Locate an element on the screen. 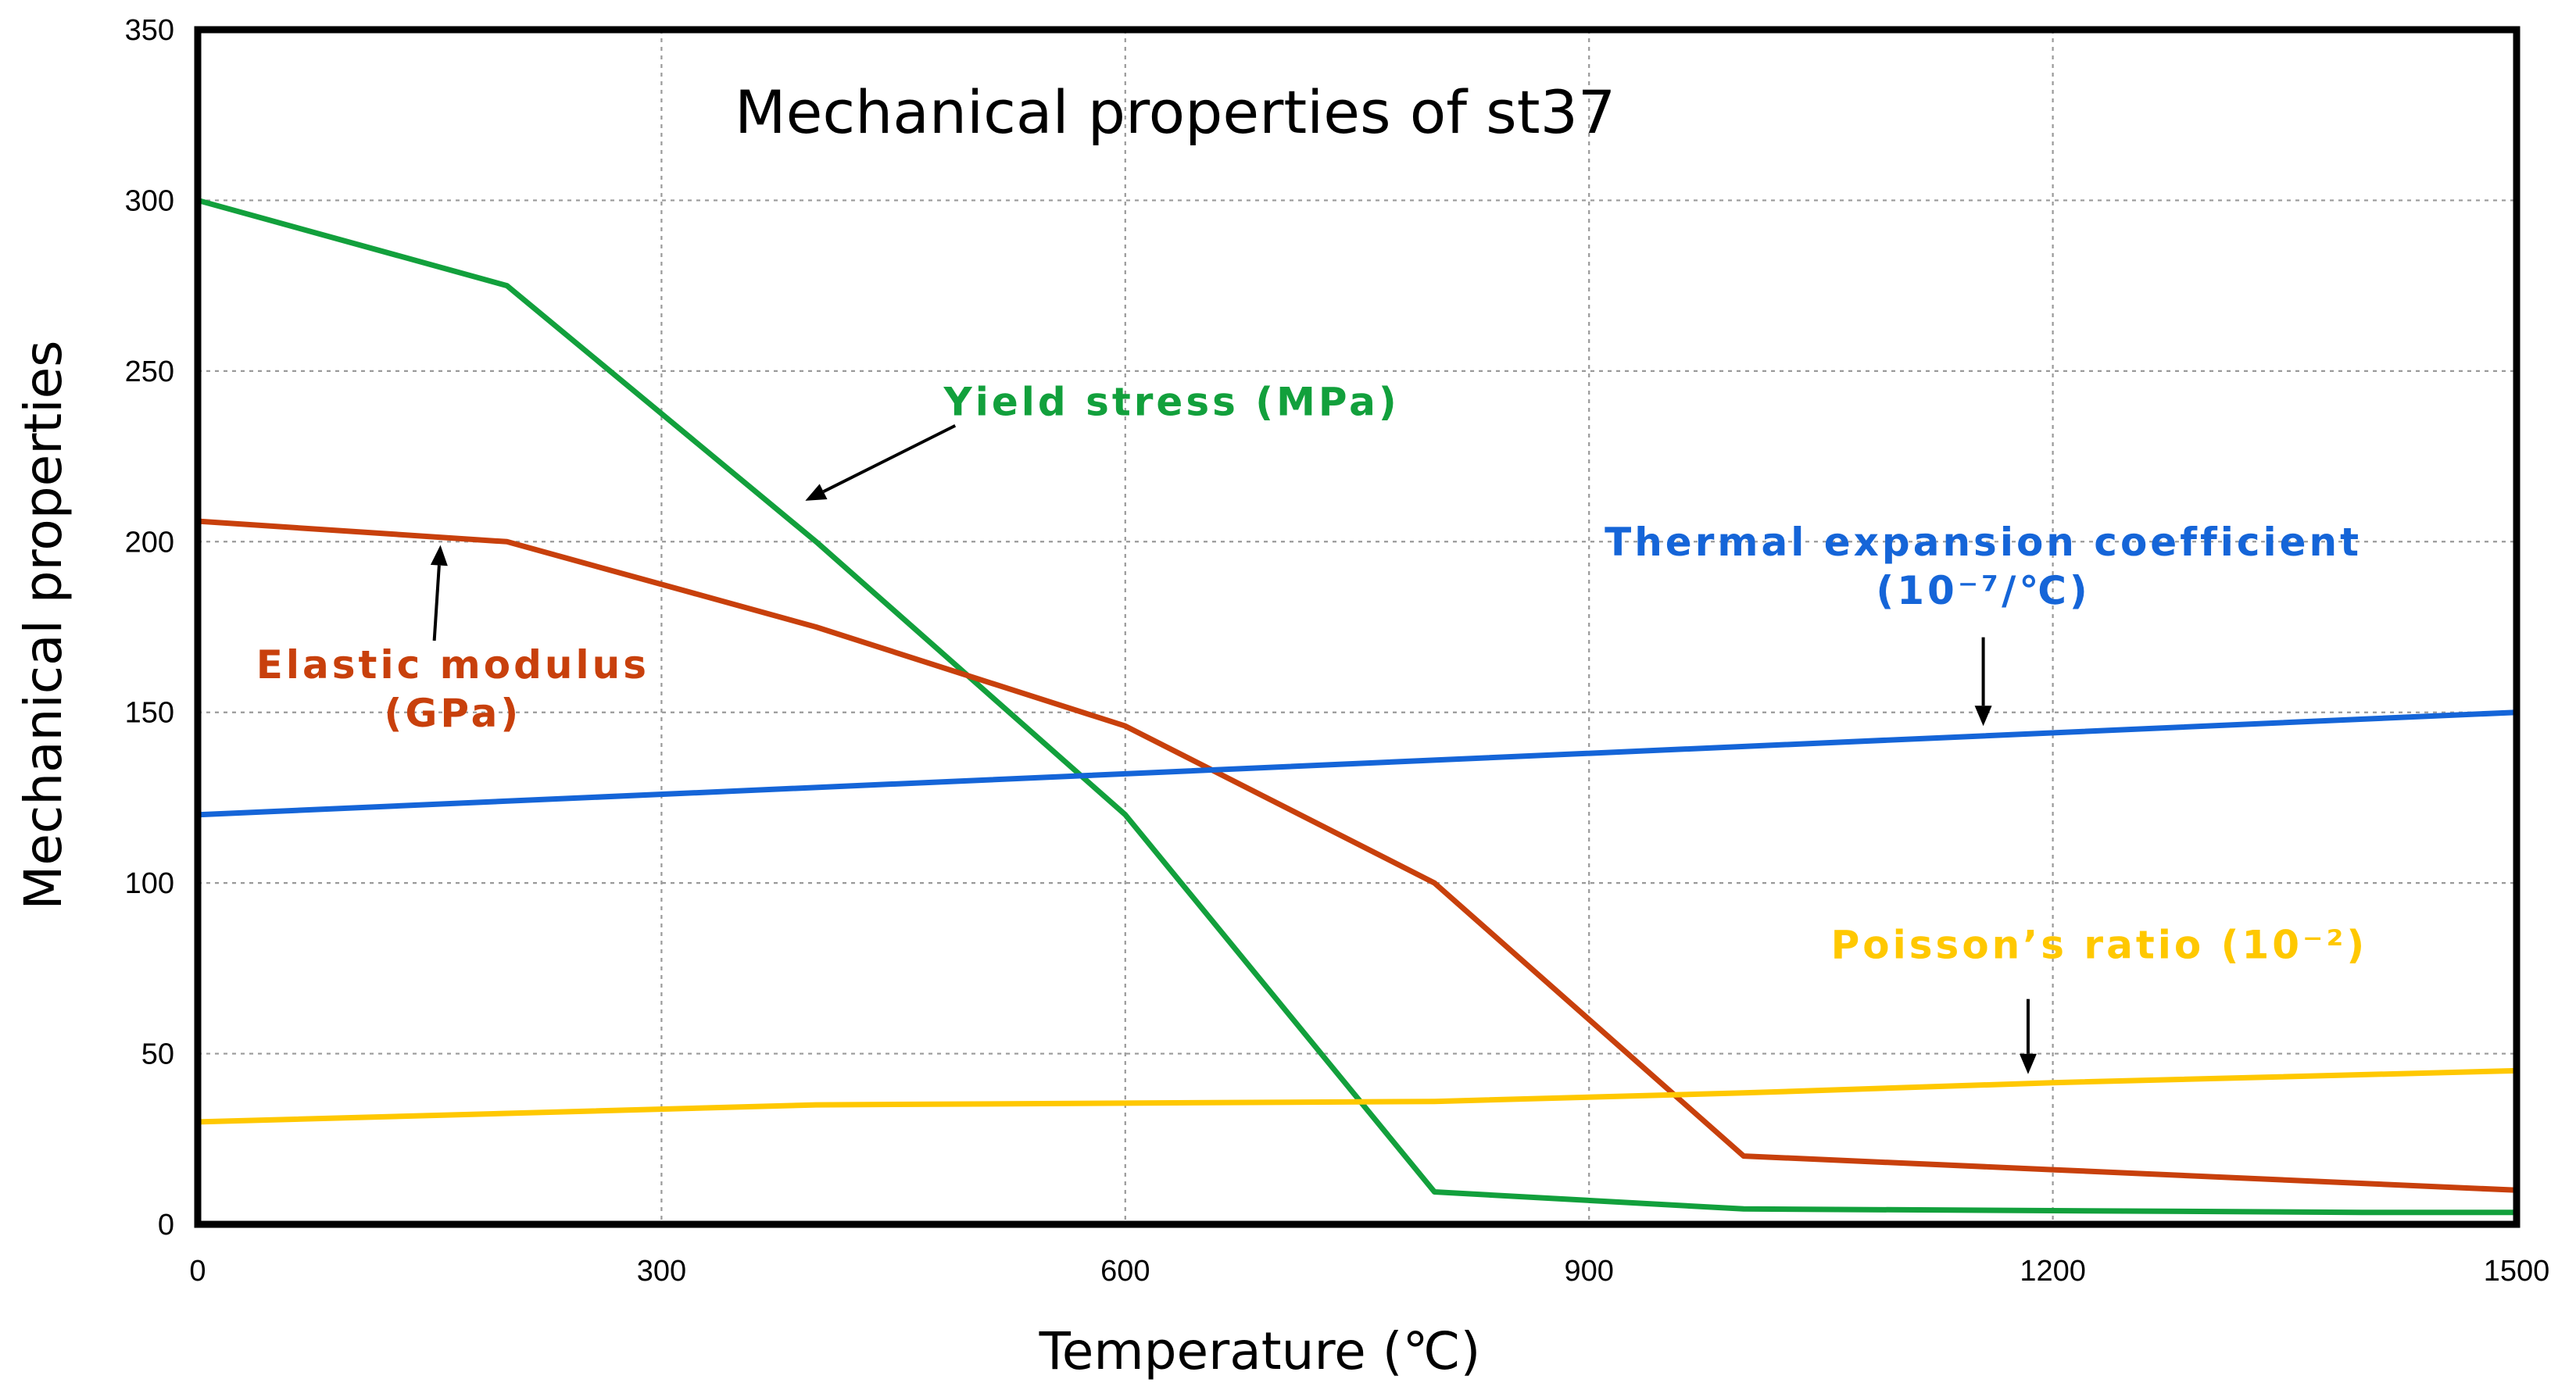 This screenshot has height=1397, width=2576. x-tick-label: 0 is located at coordinates (197, 1271).